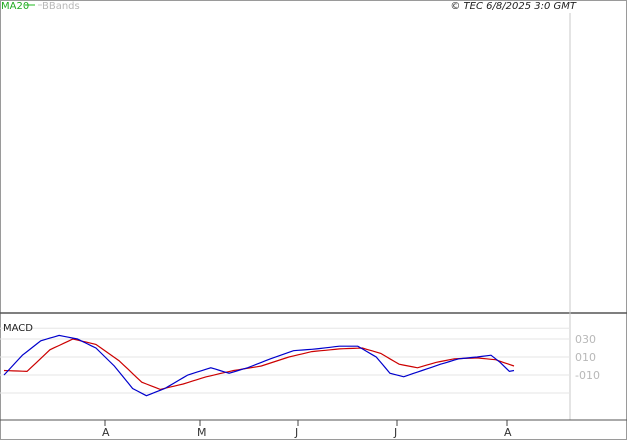 Image resolution: width=627 pixels, height=440 pixels. I want to click on legend-bbands: BBands, so click(61, 6).